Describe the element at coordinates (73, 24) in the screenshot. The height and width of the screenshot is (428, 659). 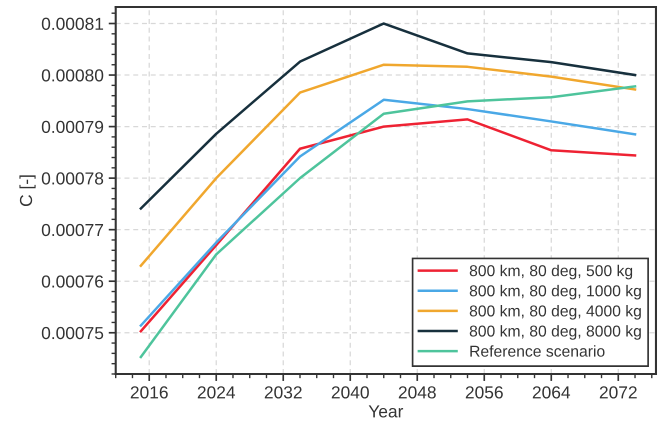
I see `y-tick-label: 0.00081` at that location.